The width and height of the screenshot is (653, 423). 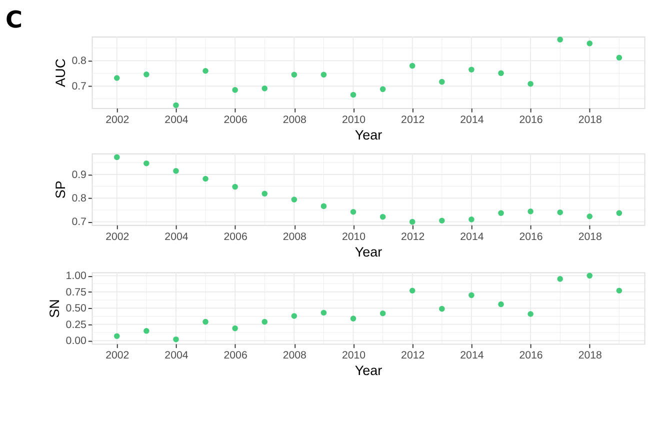 I want to click on y-axis-title: SP, so click(x=60, y=189).